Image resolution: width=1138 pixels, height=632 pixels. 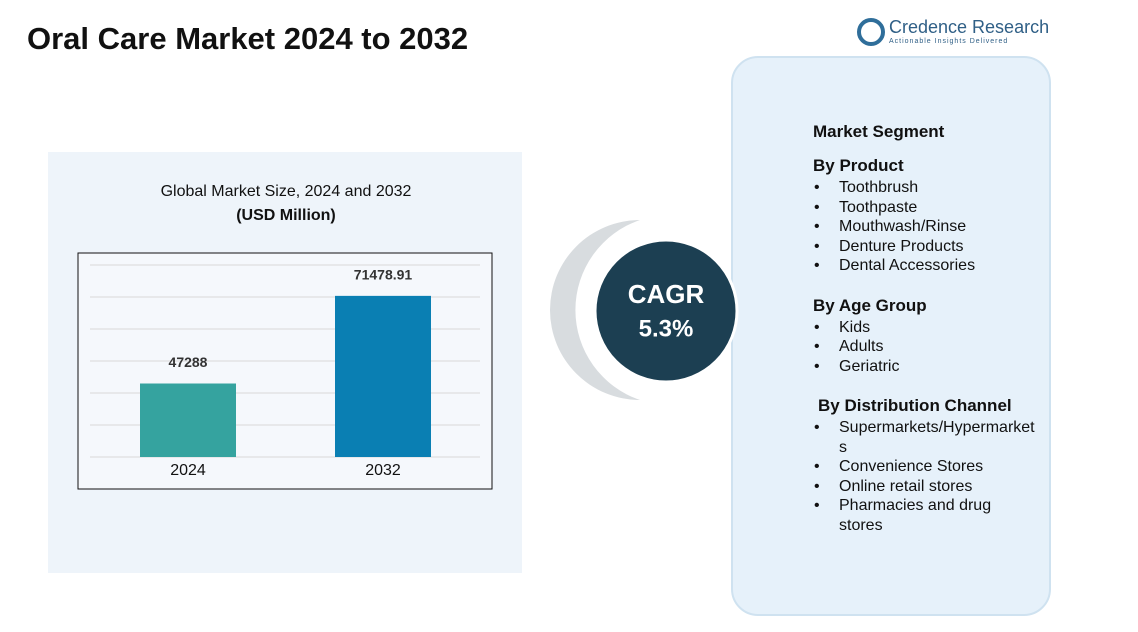 What do you see at coordinates (915, 405) in the screenshot?
I see `segment-group: By Distribution Channel` at bounding box center [915, 405].